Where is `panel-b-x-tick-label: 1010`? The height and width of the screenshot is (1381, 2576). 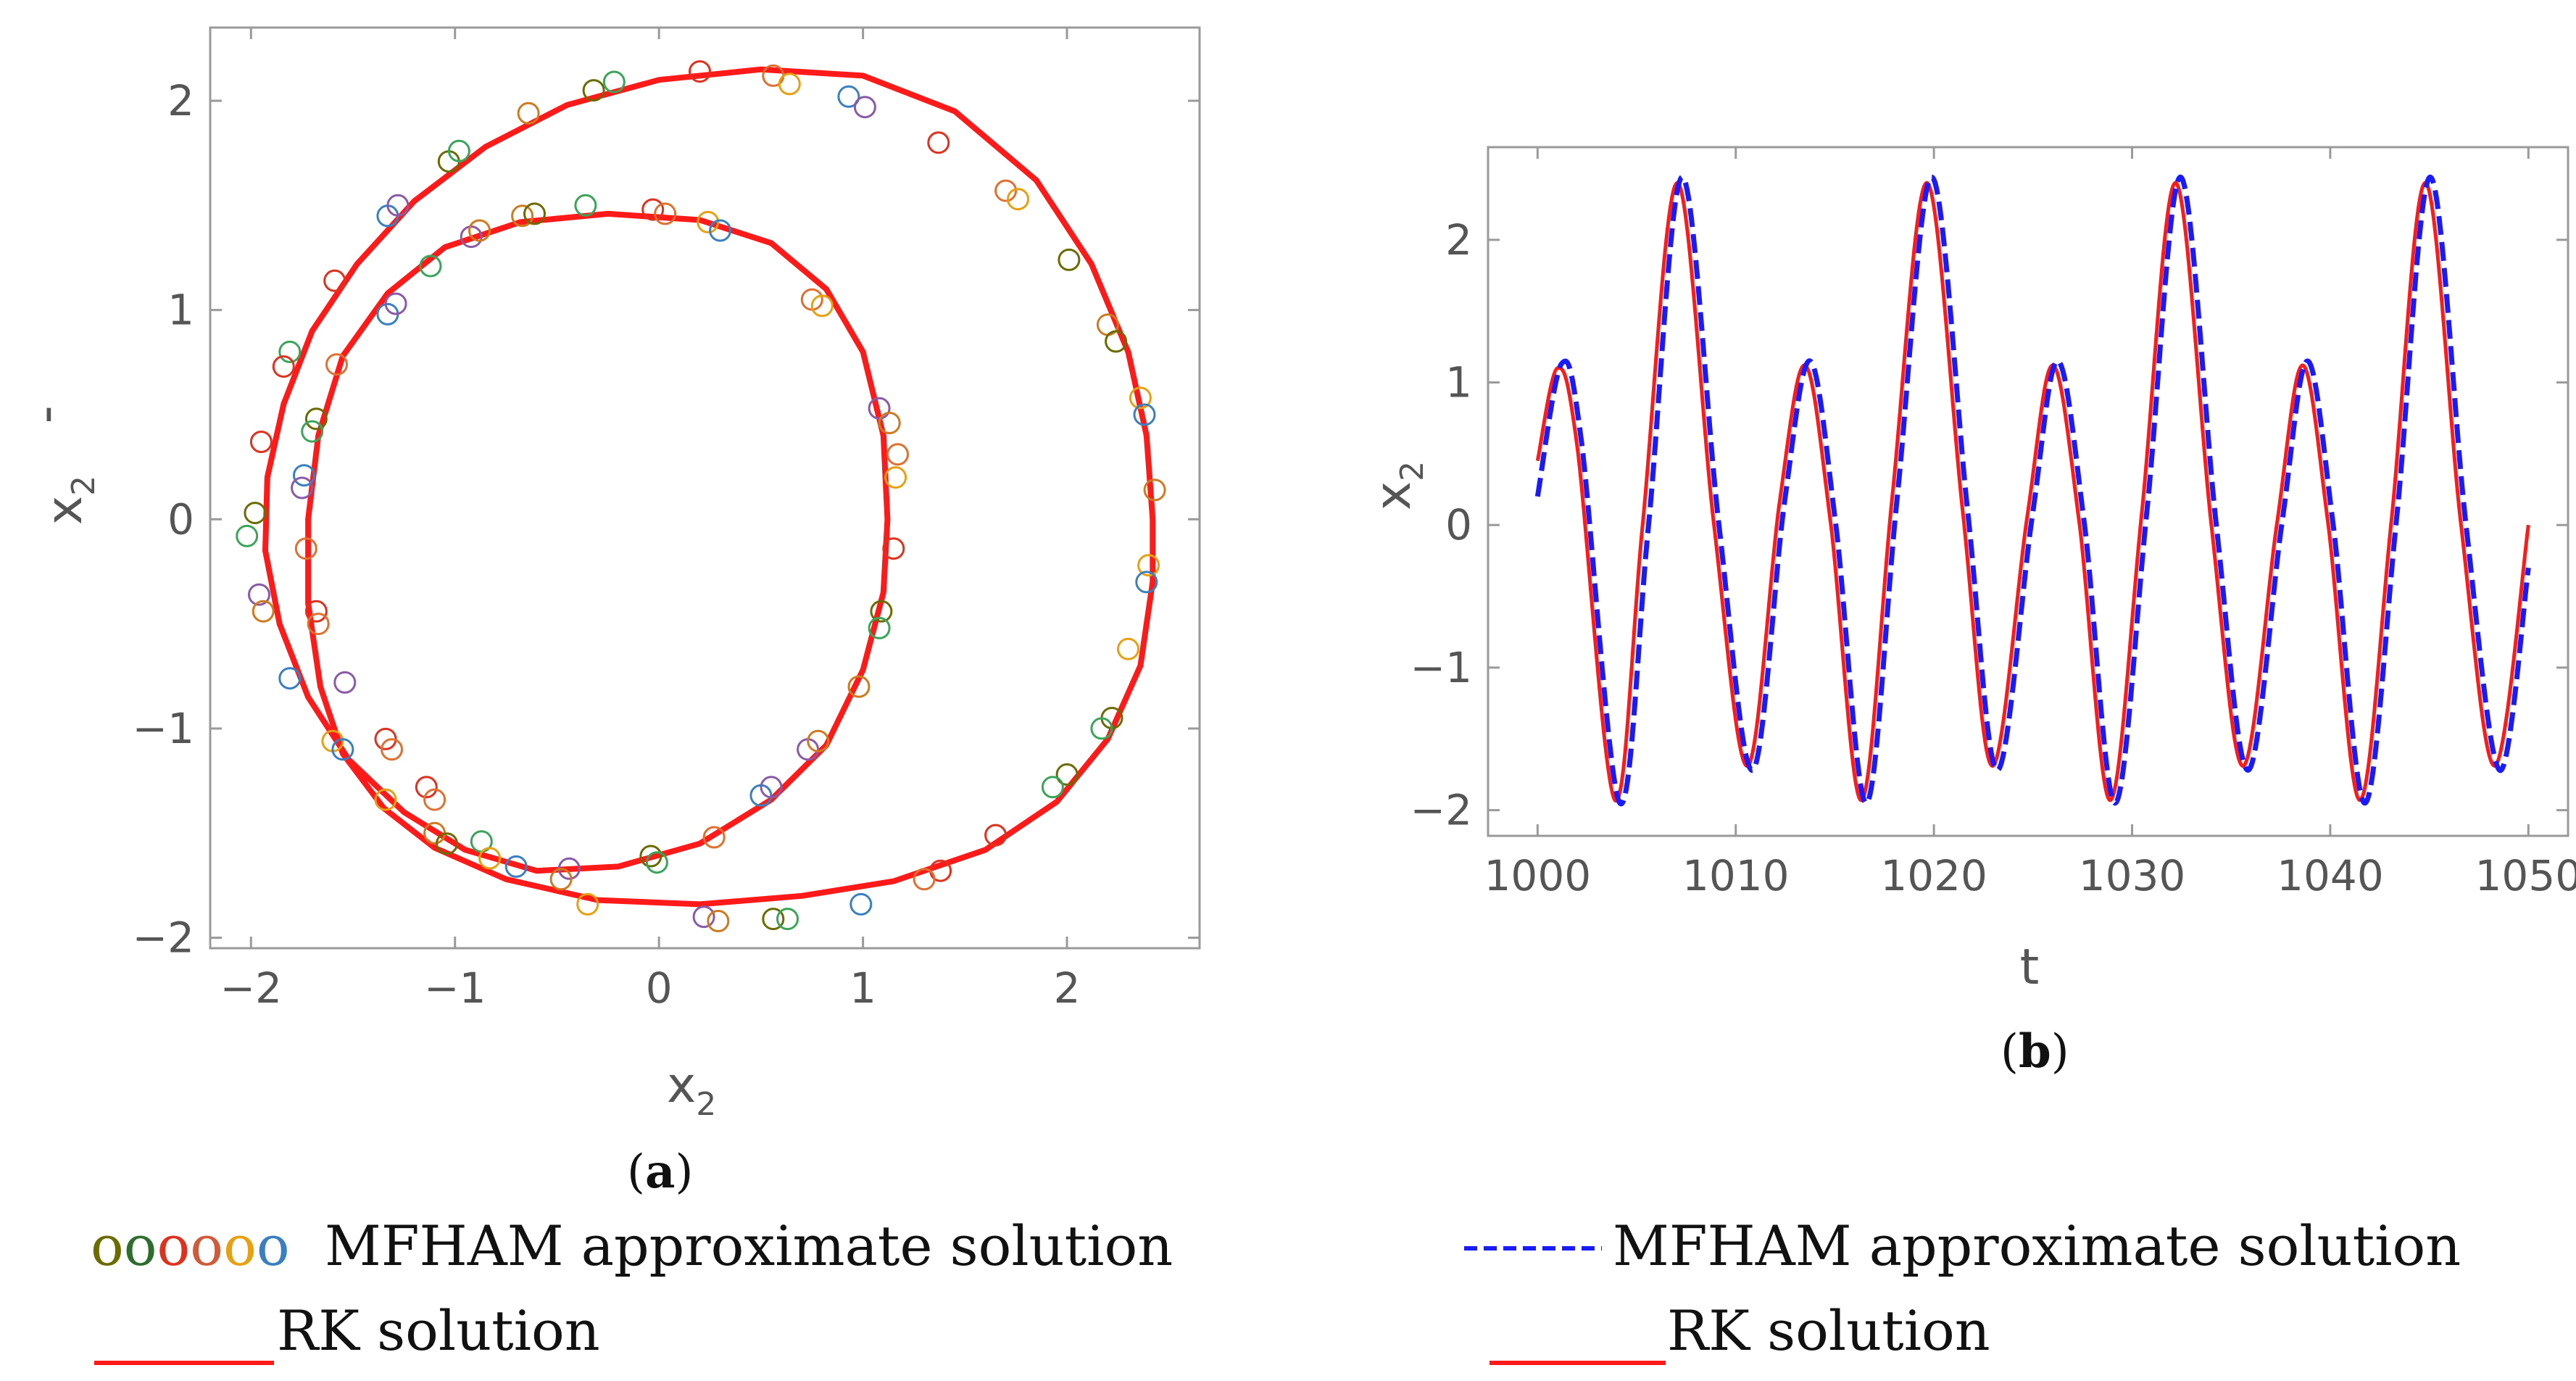
panel-b-x-tick-label: 1010 is located at coordinates (1736, 875).